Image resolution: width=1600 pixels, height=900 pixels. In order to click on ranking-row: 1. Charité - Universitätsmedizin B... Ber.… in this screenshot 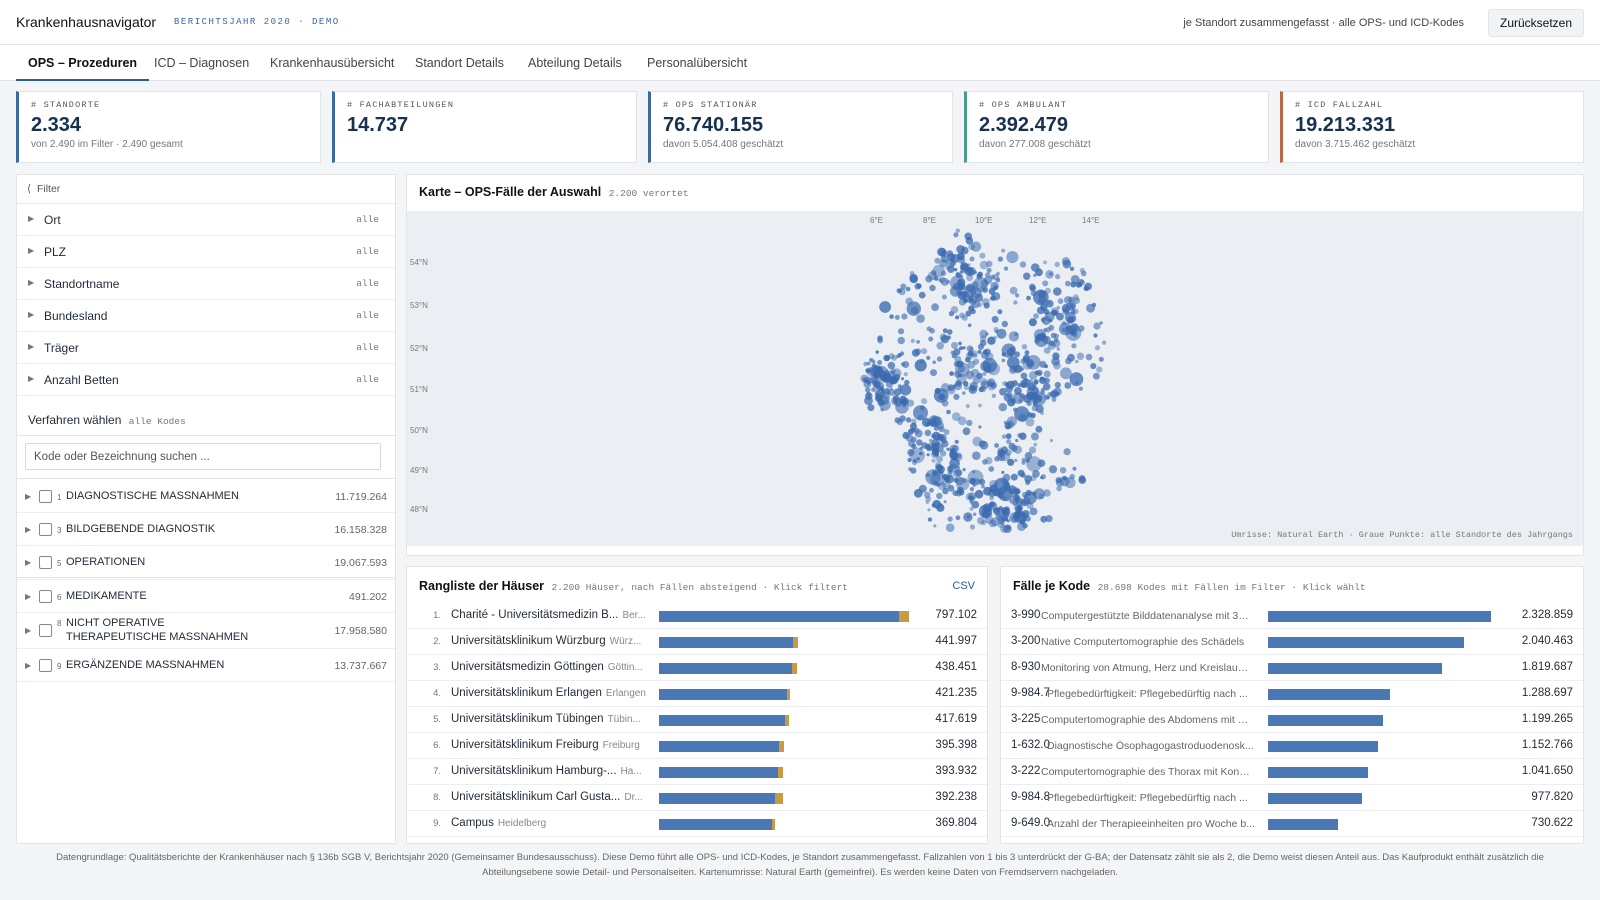, I will do `click(697, 616)`.